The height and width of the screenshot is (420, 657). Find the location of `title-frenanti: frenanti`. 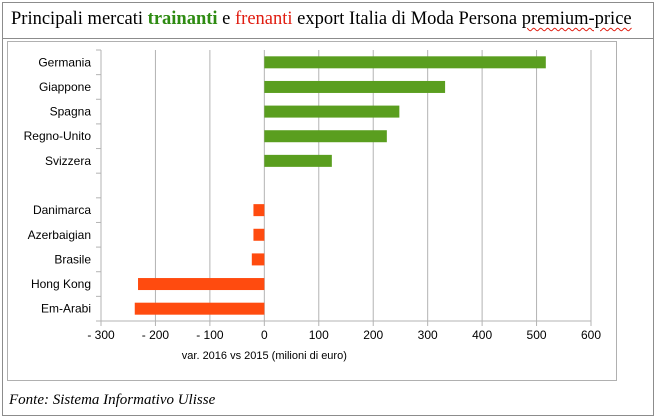

title-frenanti: frenanti is located at coordinates (264, 19).